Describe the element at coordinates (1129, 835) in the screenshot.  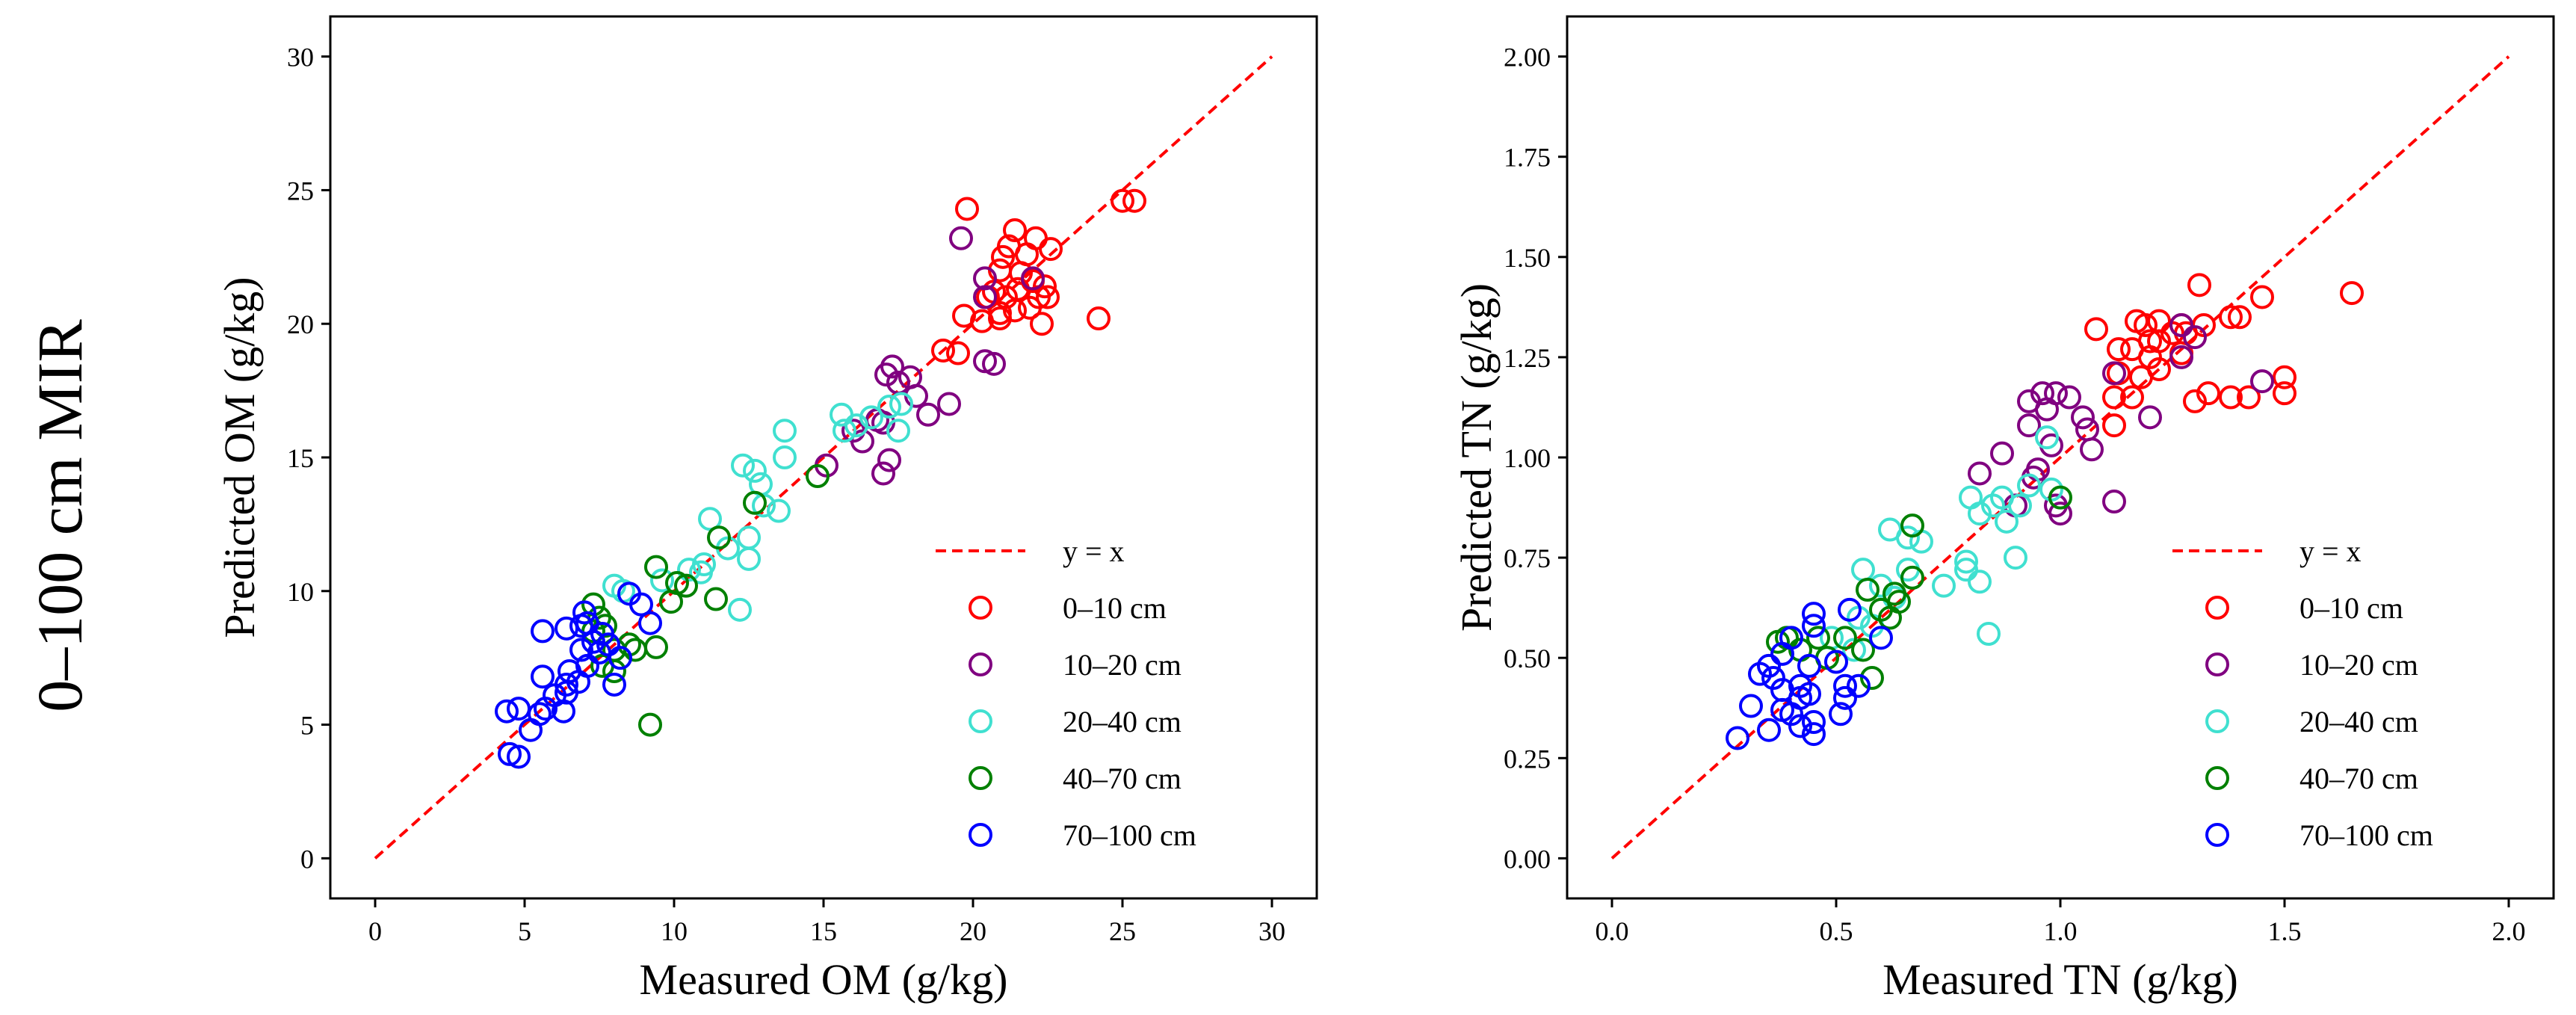
I see `om-legend-label: 70–100 cm` at that location.